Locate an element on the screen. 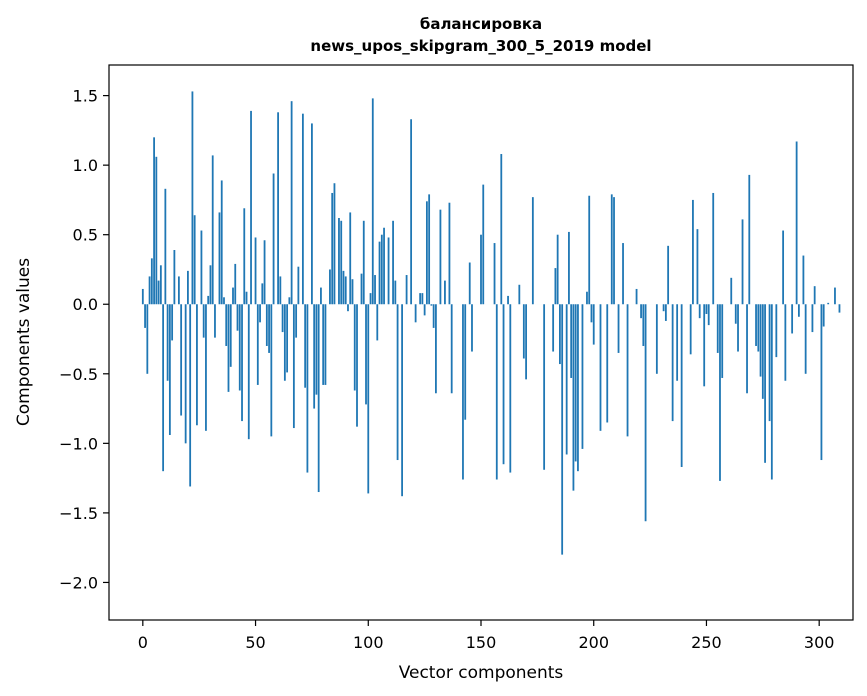 The width and height of the screenshot is (867, 696). chart-title-line1: балансировка is located at coordinates (481, 24).